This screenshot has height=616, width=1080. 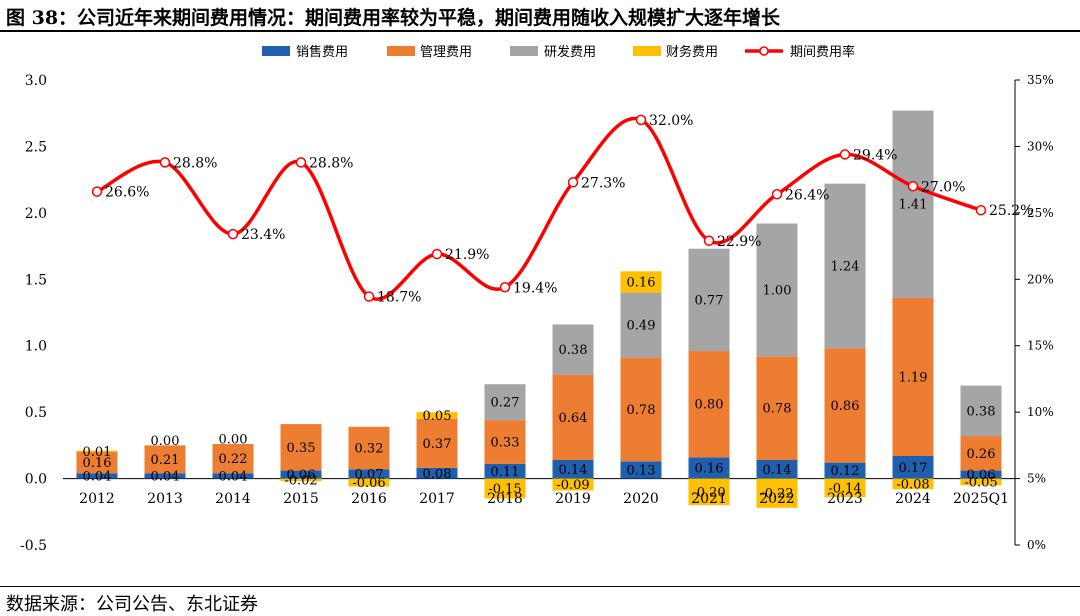 I want to click on x-axis-tick-label: 2012, so click(x=97, y=499).